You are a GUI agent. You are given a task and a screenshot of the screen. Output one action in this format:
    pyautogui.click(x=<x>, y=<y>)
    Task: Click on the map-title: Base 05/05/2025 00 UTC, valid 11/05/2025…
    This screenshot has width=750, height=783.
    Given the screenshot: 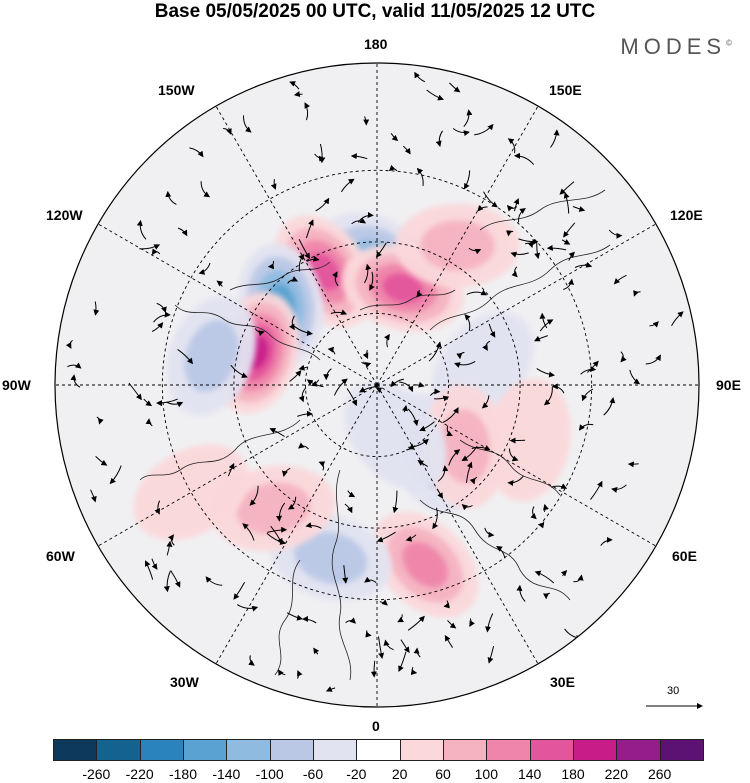 What is the action you would take?
    pyautogui.click(x=375, y=11)
    